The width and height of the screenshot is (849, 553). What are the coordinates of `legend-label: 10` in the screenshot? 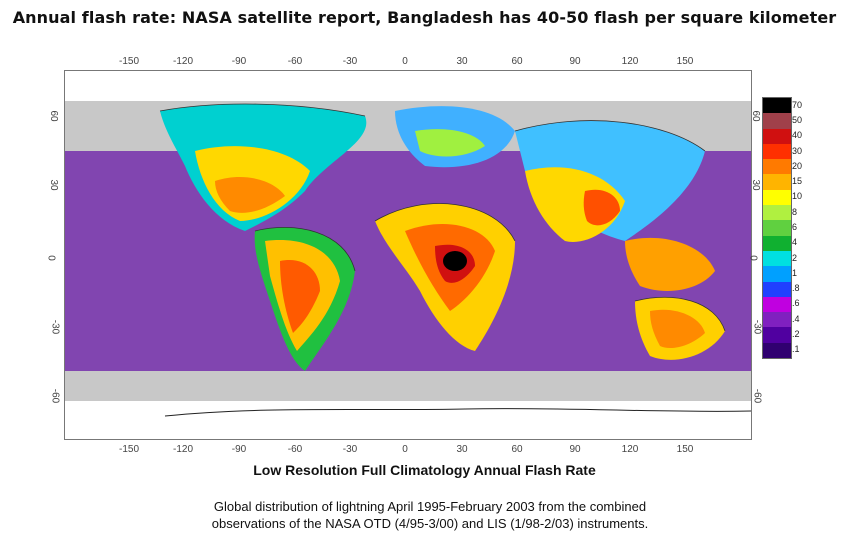 It's located at (797, 196).